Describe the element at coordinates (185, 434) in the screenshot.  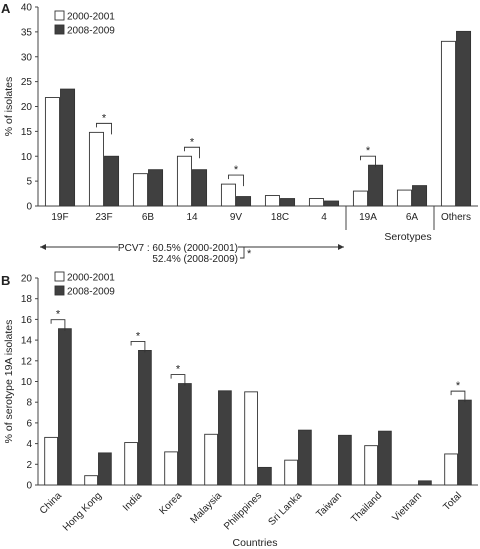
I see `bar-2008-2009-Korea` at that location.